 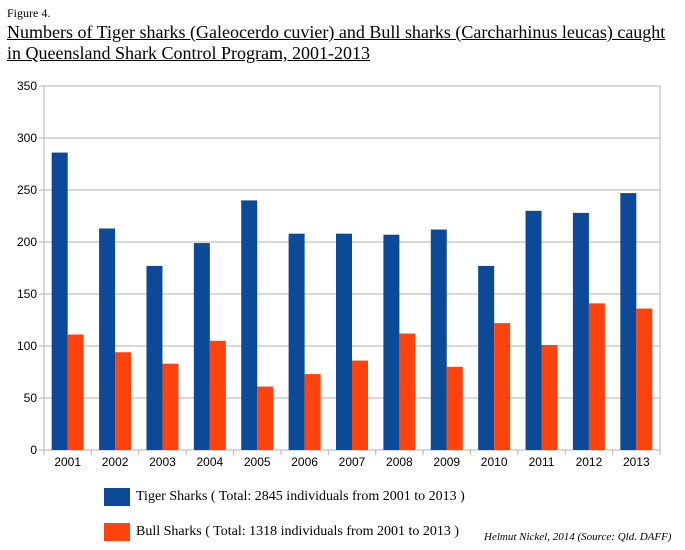 I want to click on x-tick-label: 2009, so click(x=446, y=462).